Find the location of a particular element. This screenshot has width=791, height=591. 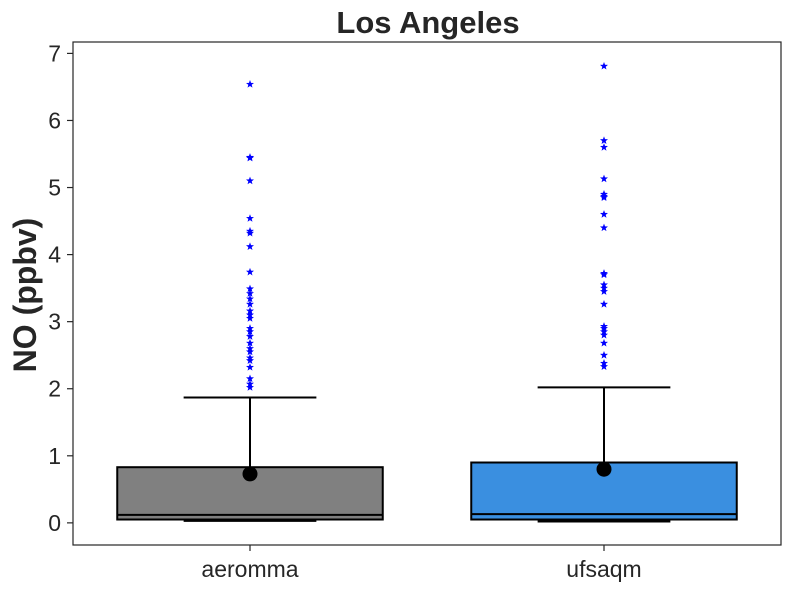

box-aeromma is located at coordinates (250, 493).